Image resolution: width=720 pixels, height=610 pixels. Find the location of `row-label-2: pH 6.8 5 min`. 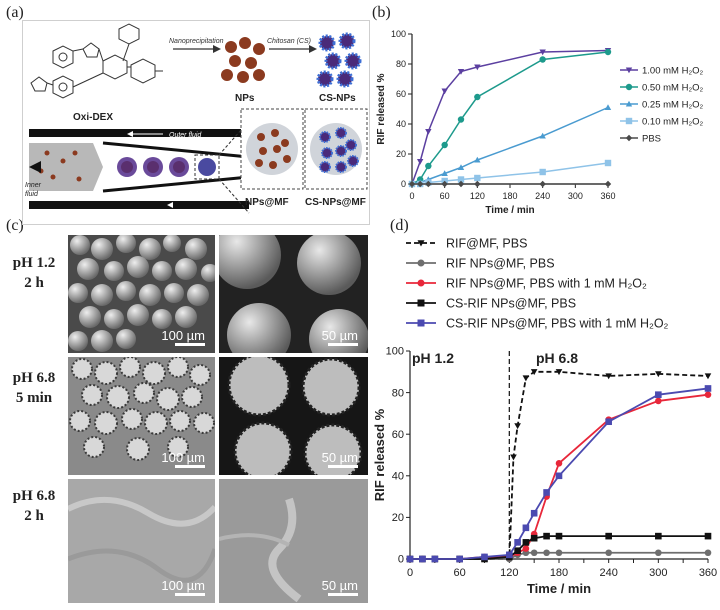

row-label-2: pH 6.8 5 min is located at coordinates (34, 388).